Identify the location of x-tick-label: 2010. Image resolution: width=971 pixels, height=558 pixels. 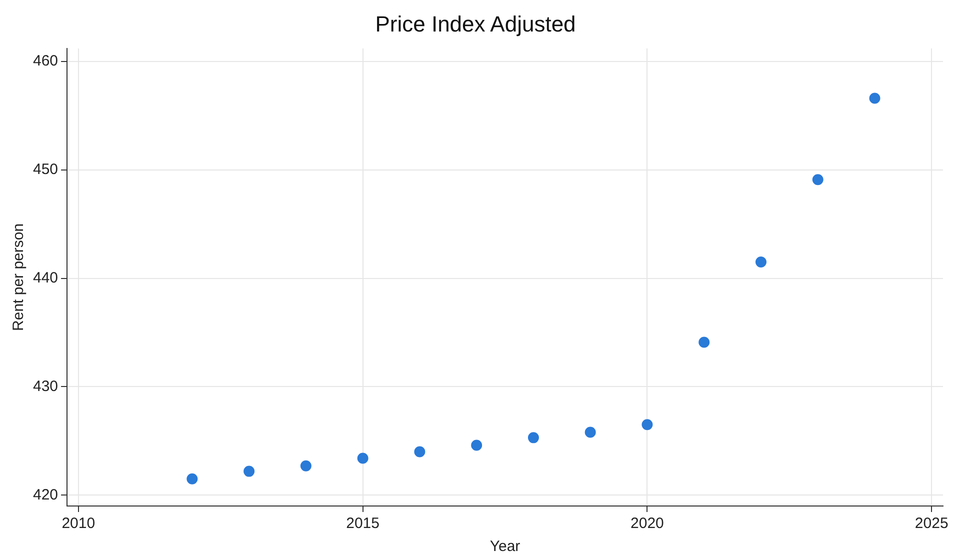
(79, 523).